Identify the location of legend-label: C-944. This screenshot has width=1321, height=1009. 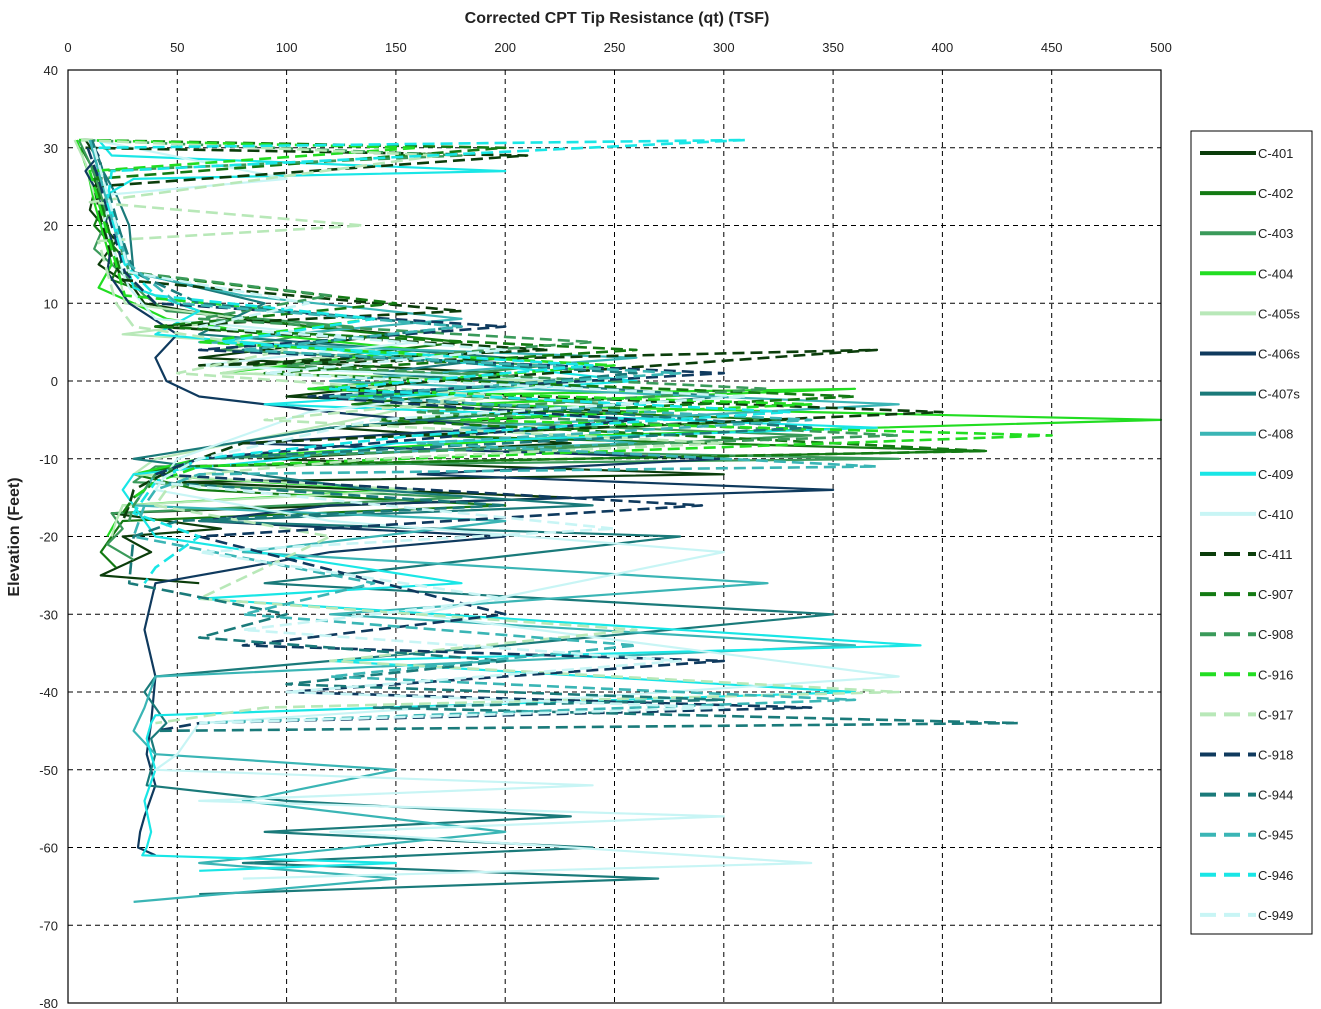
(1275, 795).